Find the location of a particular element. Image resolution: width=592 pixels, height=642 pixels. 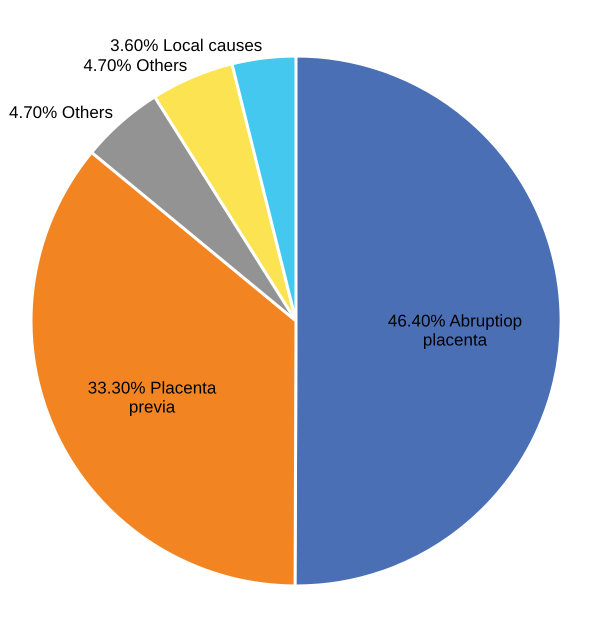

slice-label: 46.40% Abruptiop placenta is located at coordinates (455, 330).